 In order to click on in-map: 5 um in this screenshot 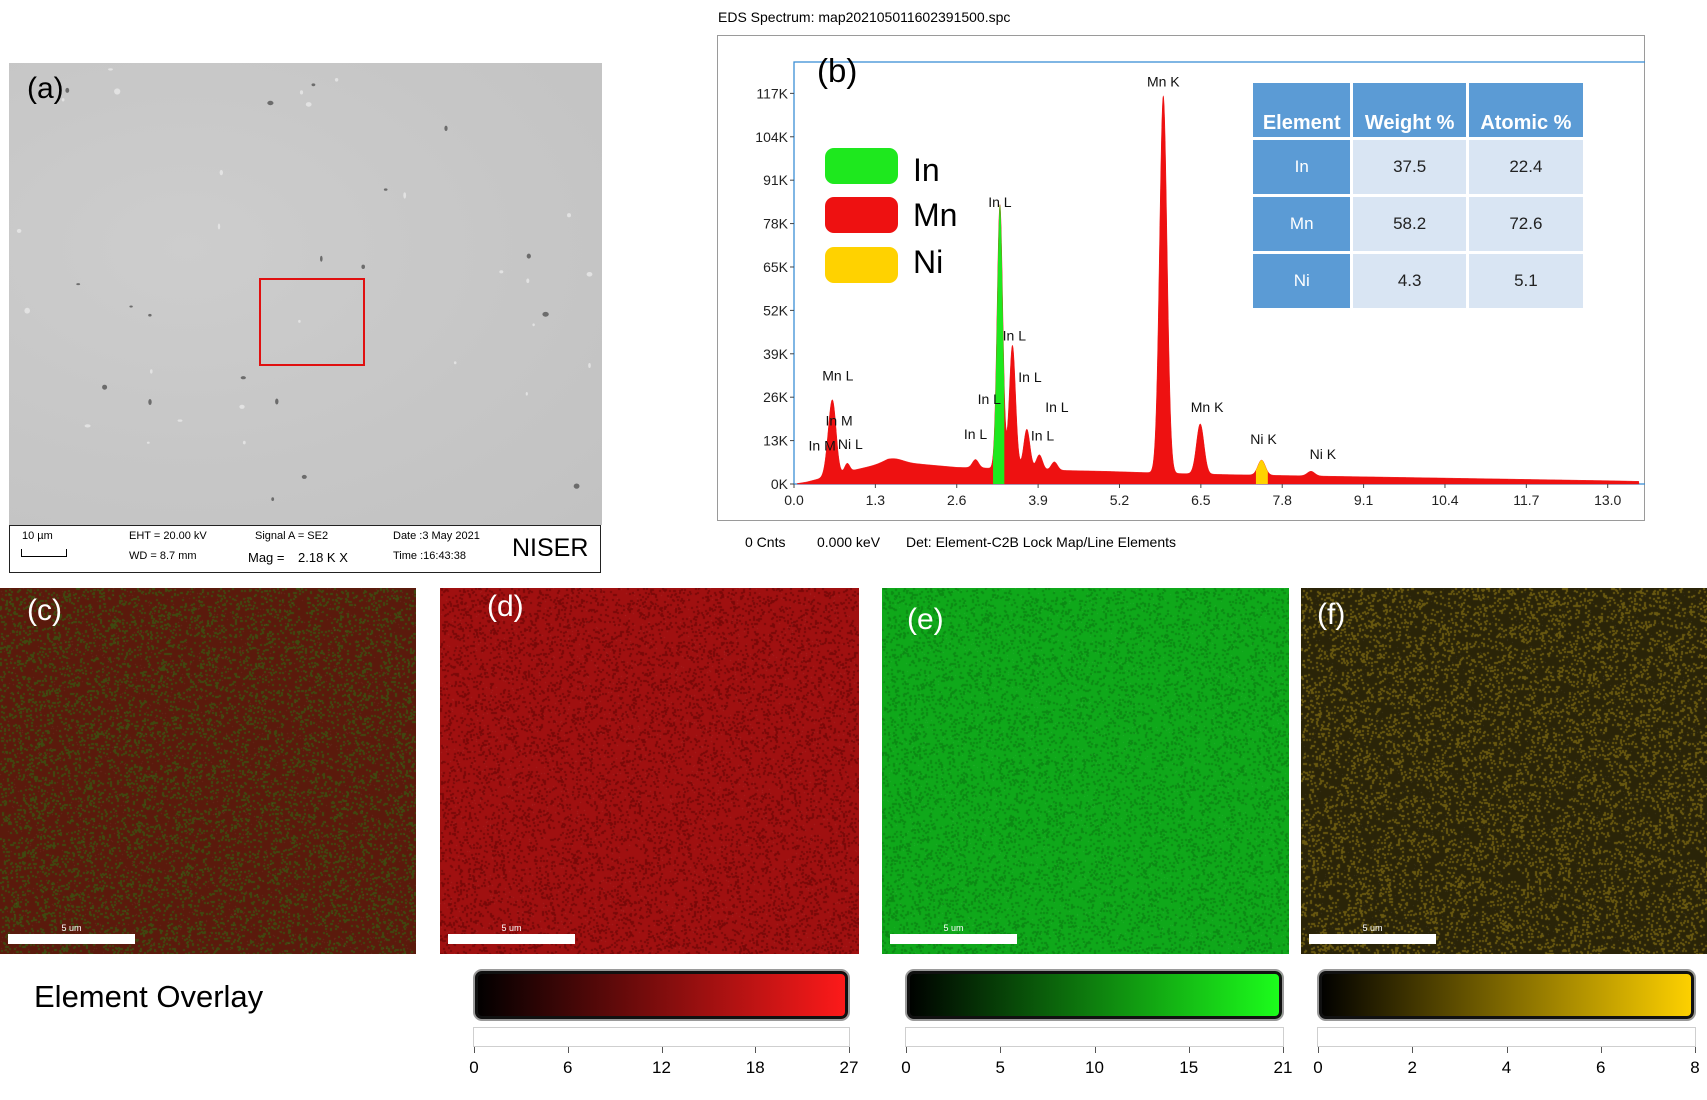, I will do `click(1085, 771)`.